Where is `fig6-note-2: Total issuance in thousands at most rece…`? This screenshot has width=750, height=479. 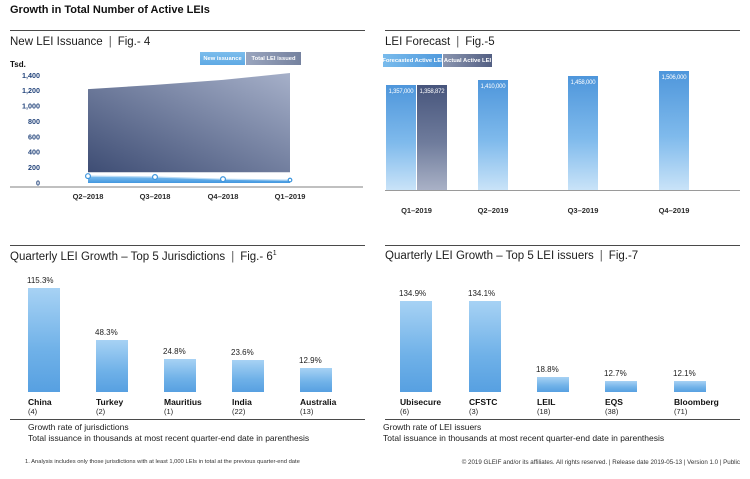 fig6-note-2: Total issuance in thousands at most rece… is located at coordinates (169, 438).